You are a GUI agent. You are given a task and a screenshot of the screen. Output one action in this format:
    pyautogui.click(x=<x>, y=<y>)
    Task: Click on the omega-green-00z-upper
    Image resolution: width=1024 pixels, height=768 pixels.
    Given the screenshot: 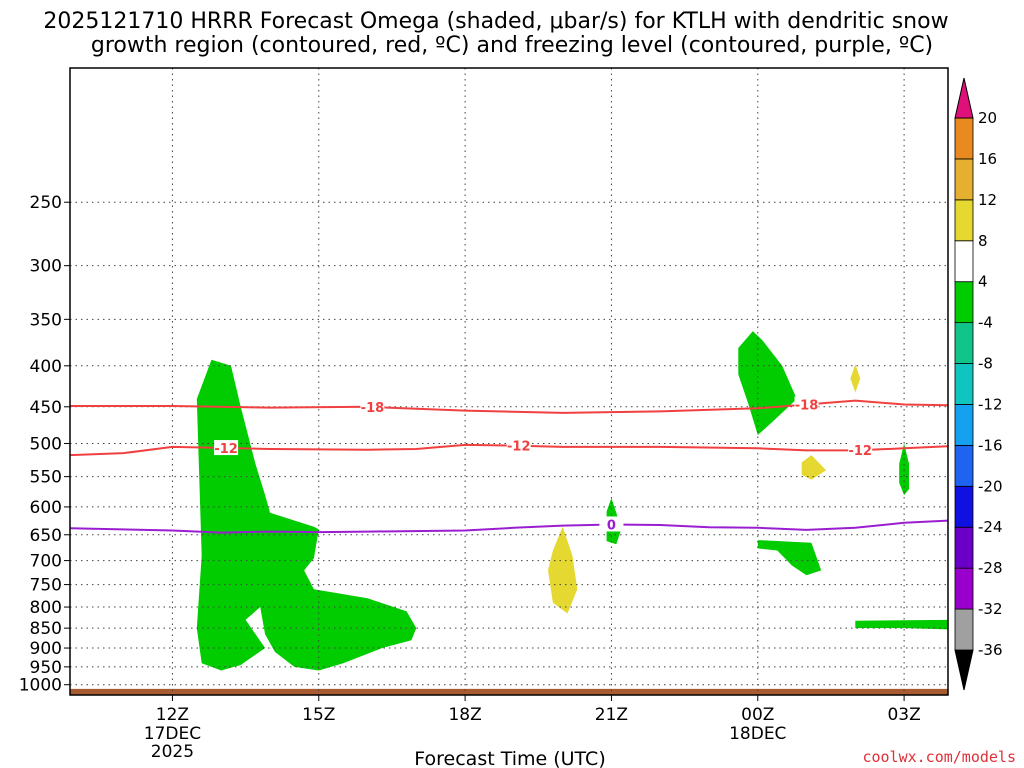 What is the action you would take?
    pyautogui.click(x=767, y=383)
    